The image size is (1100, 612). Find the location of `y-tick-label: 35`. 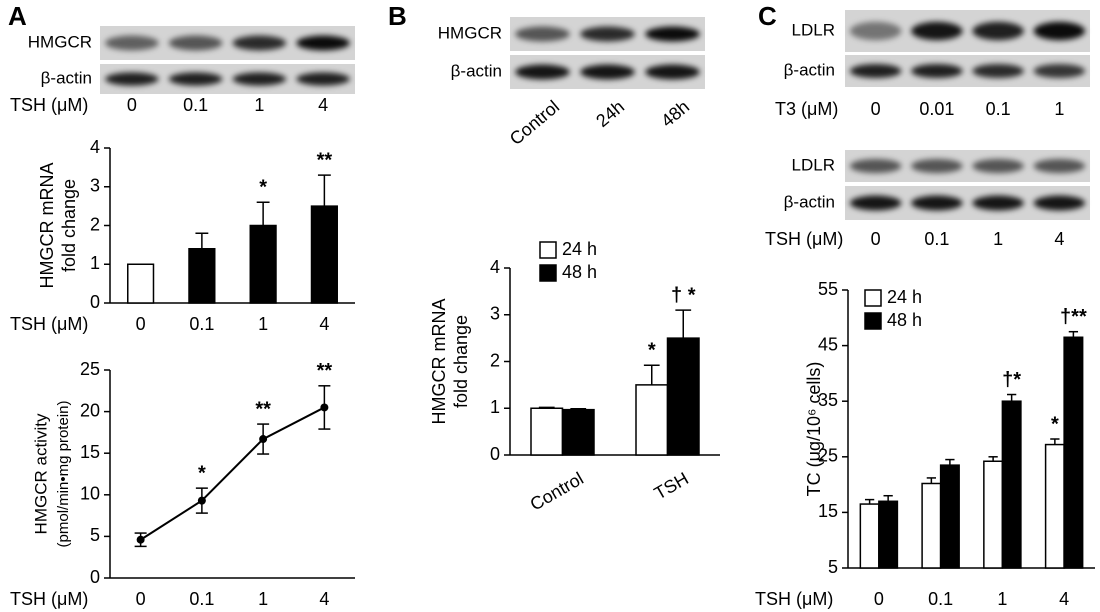

y-tick-label: 35 is located at coordinates (828, 400).